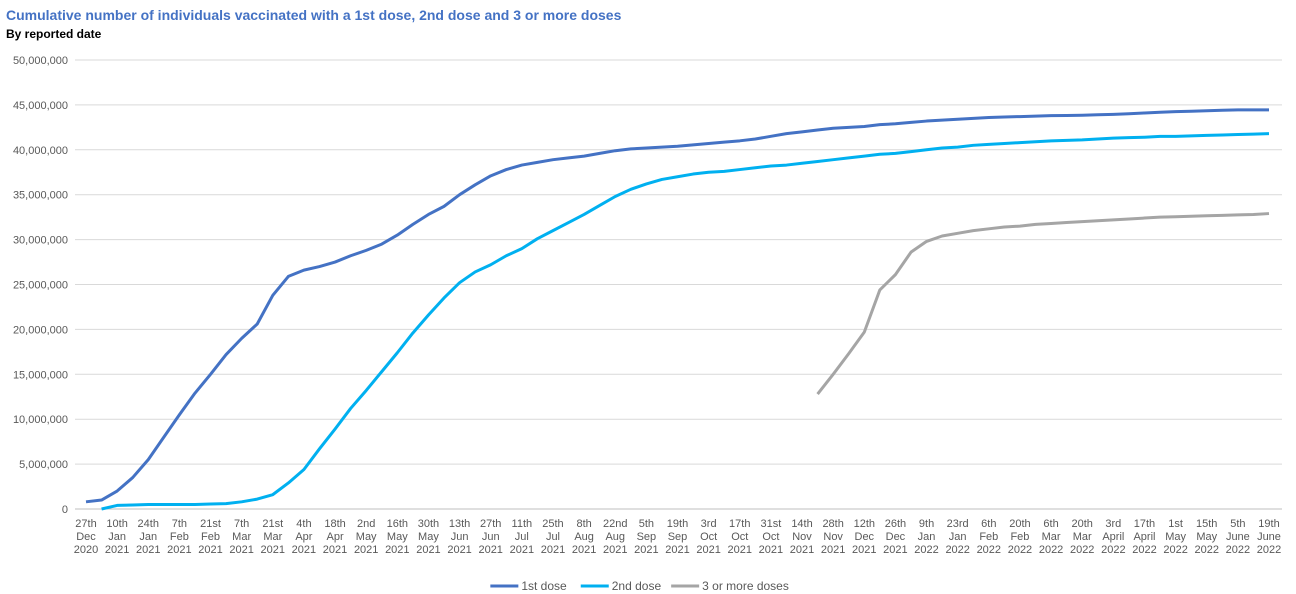 This screenshot has width=1296, height=594. Describe the element at coordinates (397, 537) in the screenshot. I see `x-tick-label: 16th May 2021` at that location.